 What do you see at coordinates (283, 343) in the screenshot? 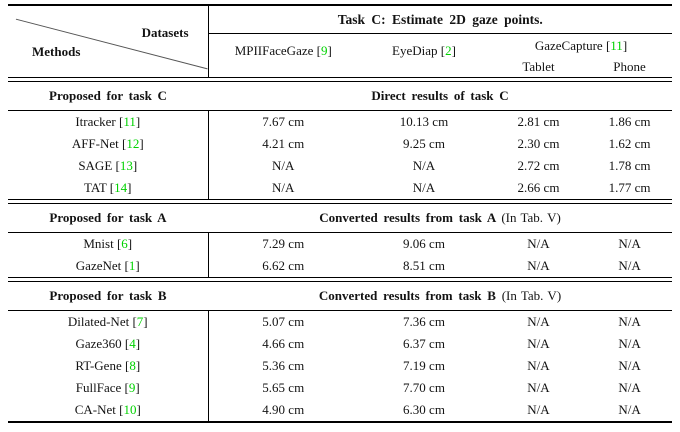
I see `value-cell: 4.66 cm` at bounding box center [283, 343].